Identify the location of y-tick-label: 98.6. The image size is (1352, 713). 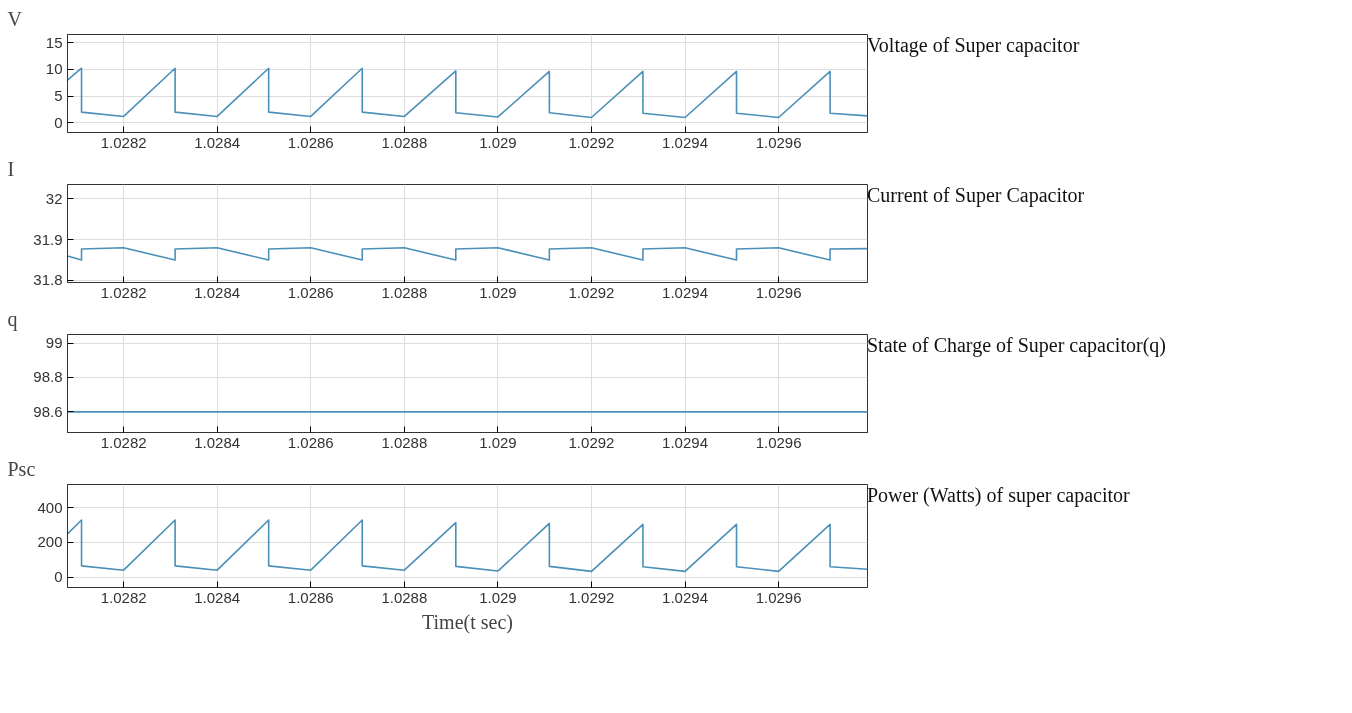
(48, 411).